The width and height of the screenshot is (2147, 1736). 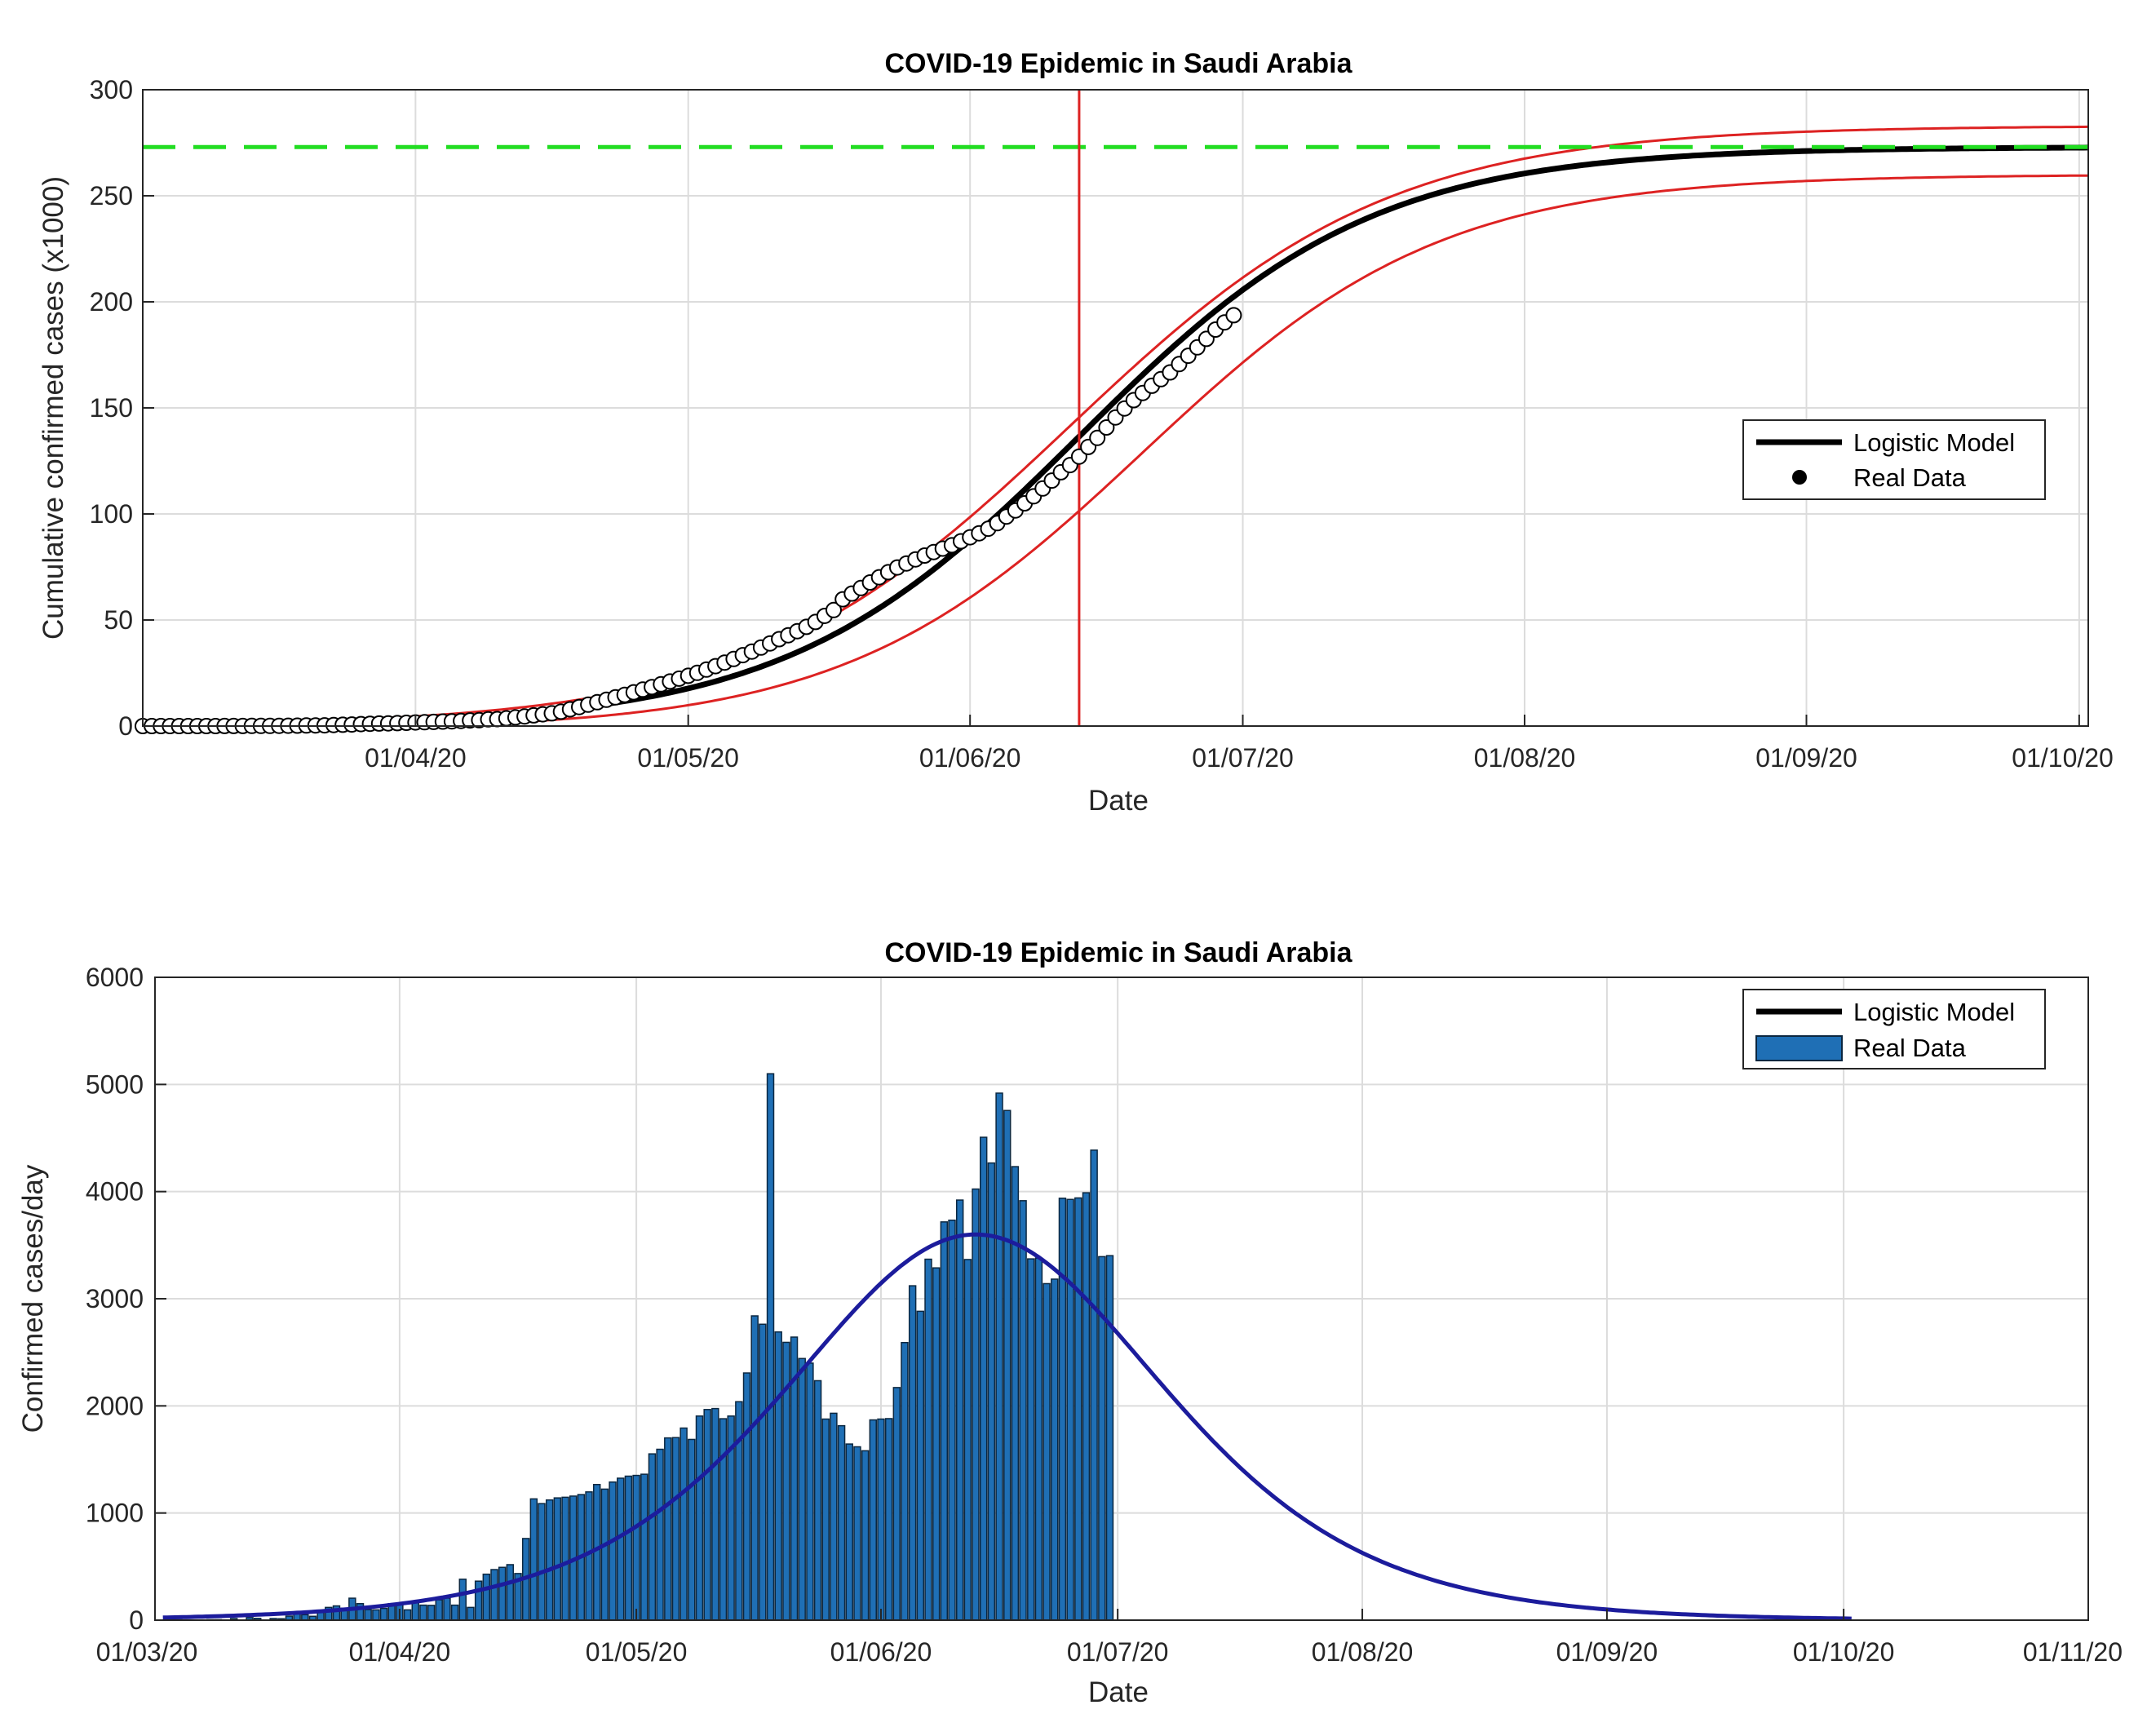 I want to click on chart1-x-tick-label: 01/04/20, so click(x=416, y=758).